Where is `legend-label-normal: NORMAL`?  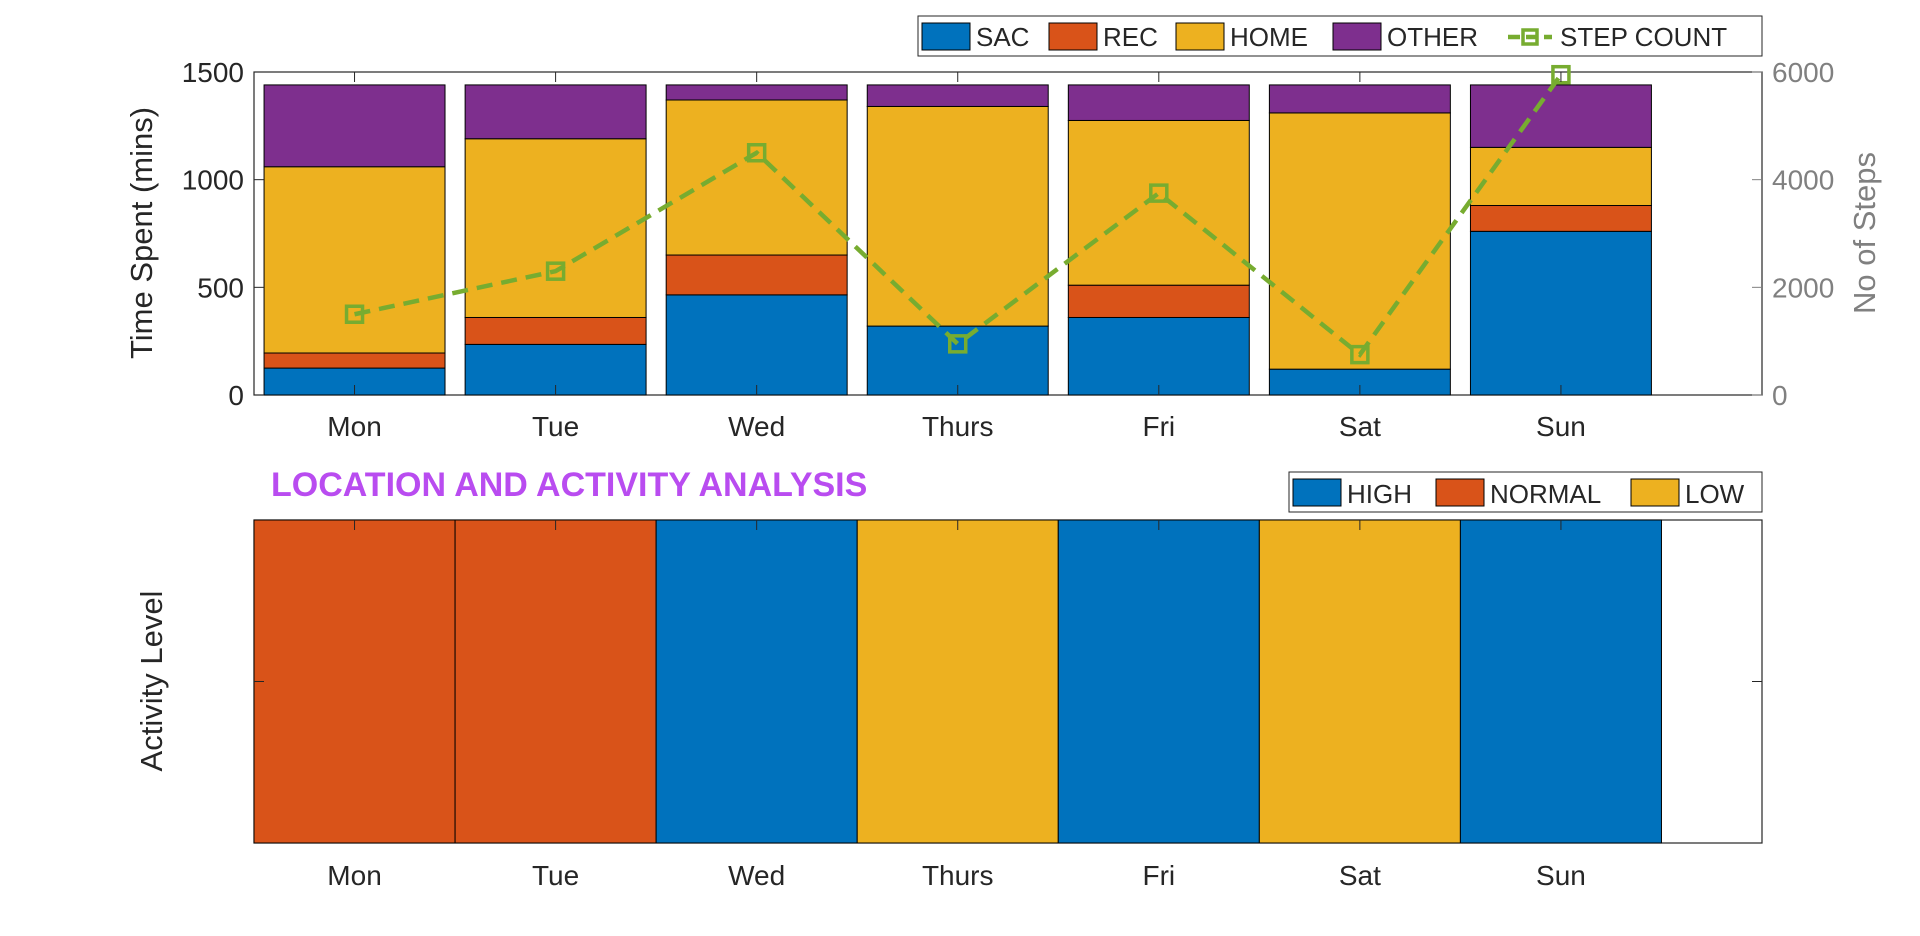
legend-label-normal: NORMAL is located at coordinates (1545, 494).